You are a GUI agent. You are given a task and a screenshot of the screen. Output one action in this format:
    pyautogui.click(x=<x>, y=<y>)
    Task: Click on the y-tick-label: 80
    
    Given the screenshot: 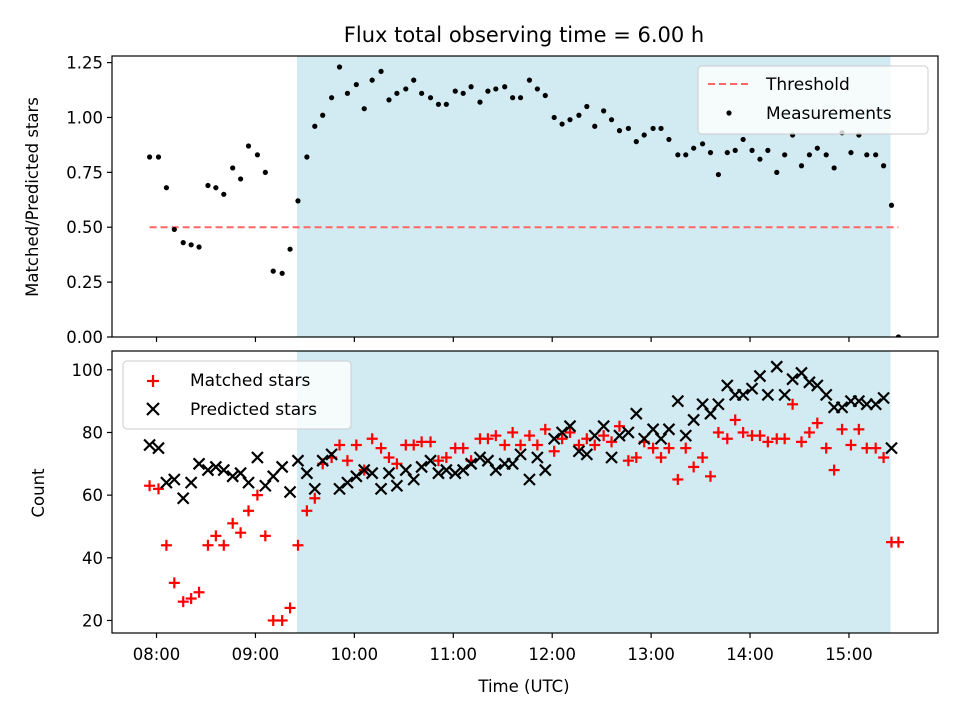 What is the action you would take?
    pyautogui.click(x=92, y=432)
    